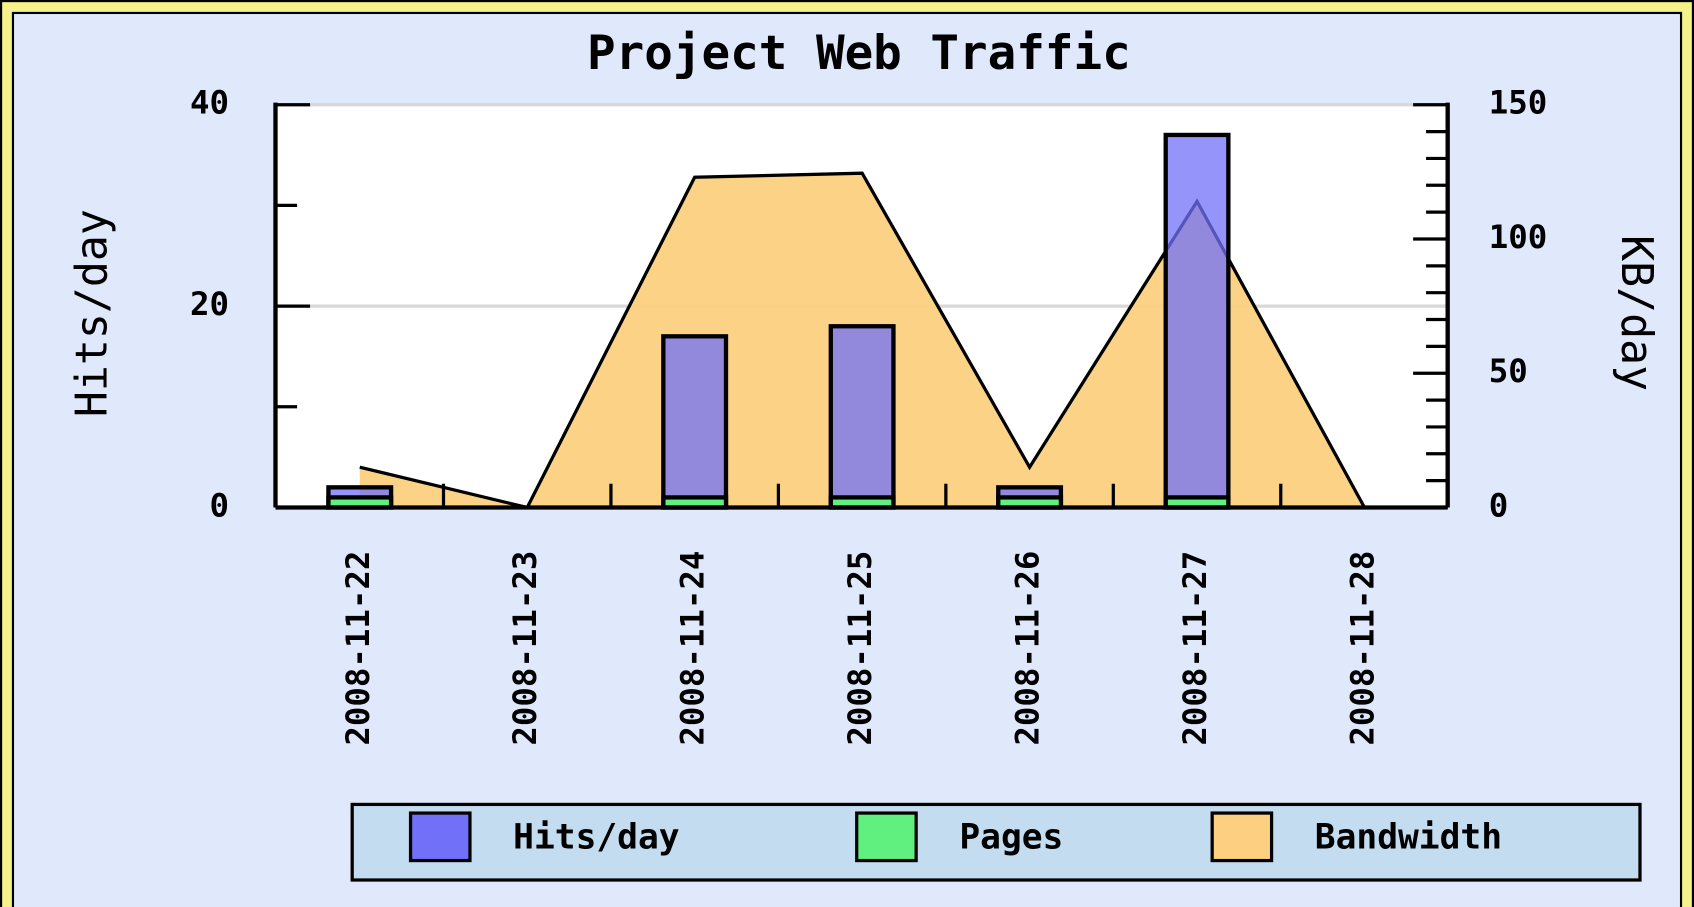 The image size is (1694, 907). What do you see at coordinates (358, 648) in the screenshot?
I see `x-tick-label: 2008-11-22` at bounding box center [358, 648].